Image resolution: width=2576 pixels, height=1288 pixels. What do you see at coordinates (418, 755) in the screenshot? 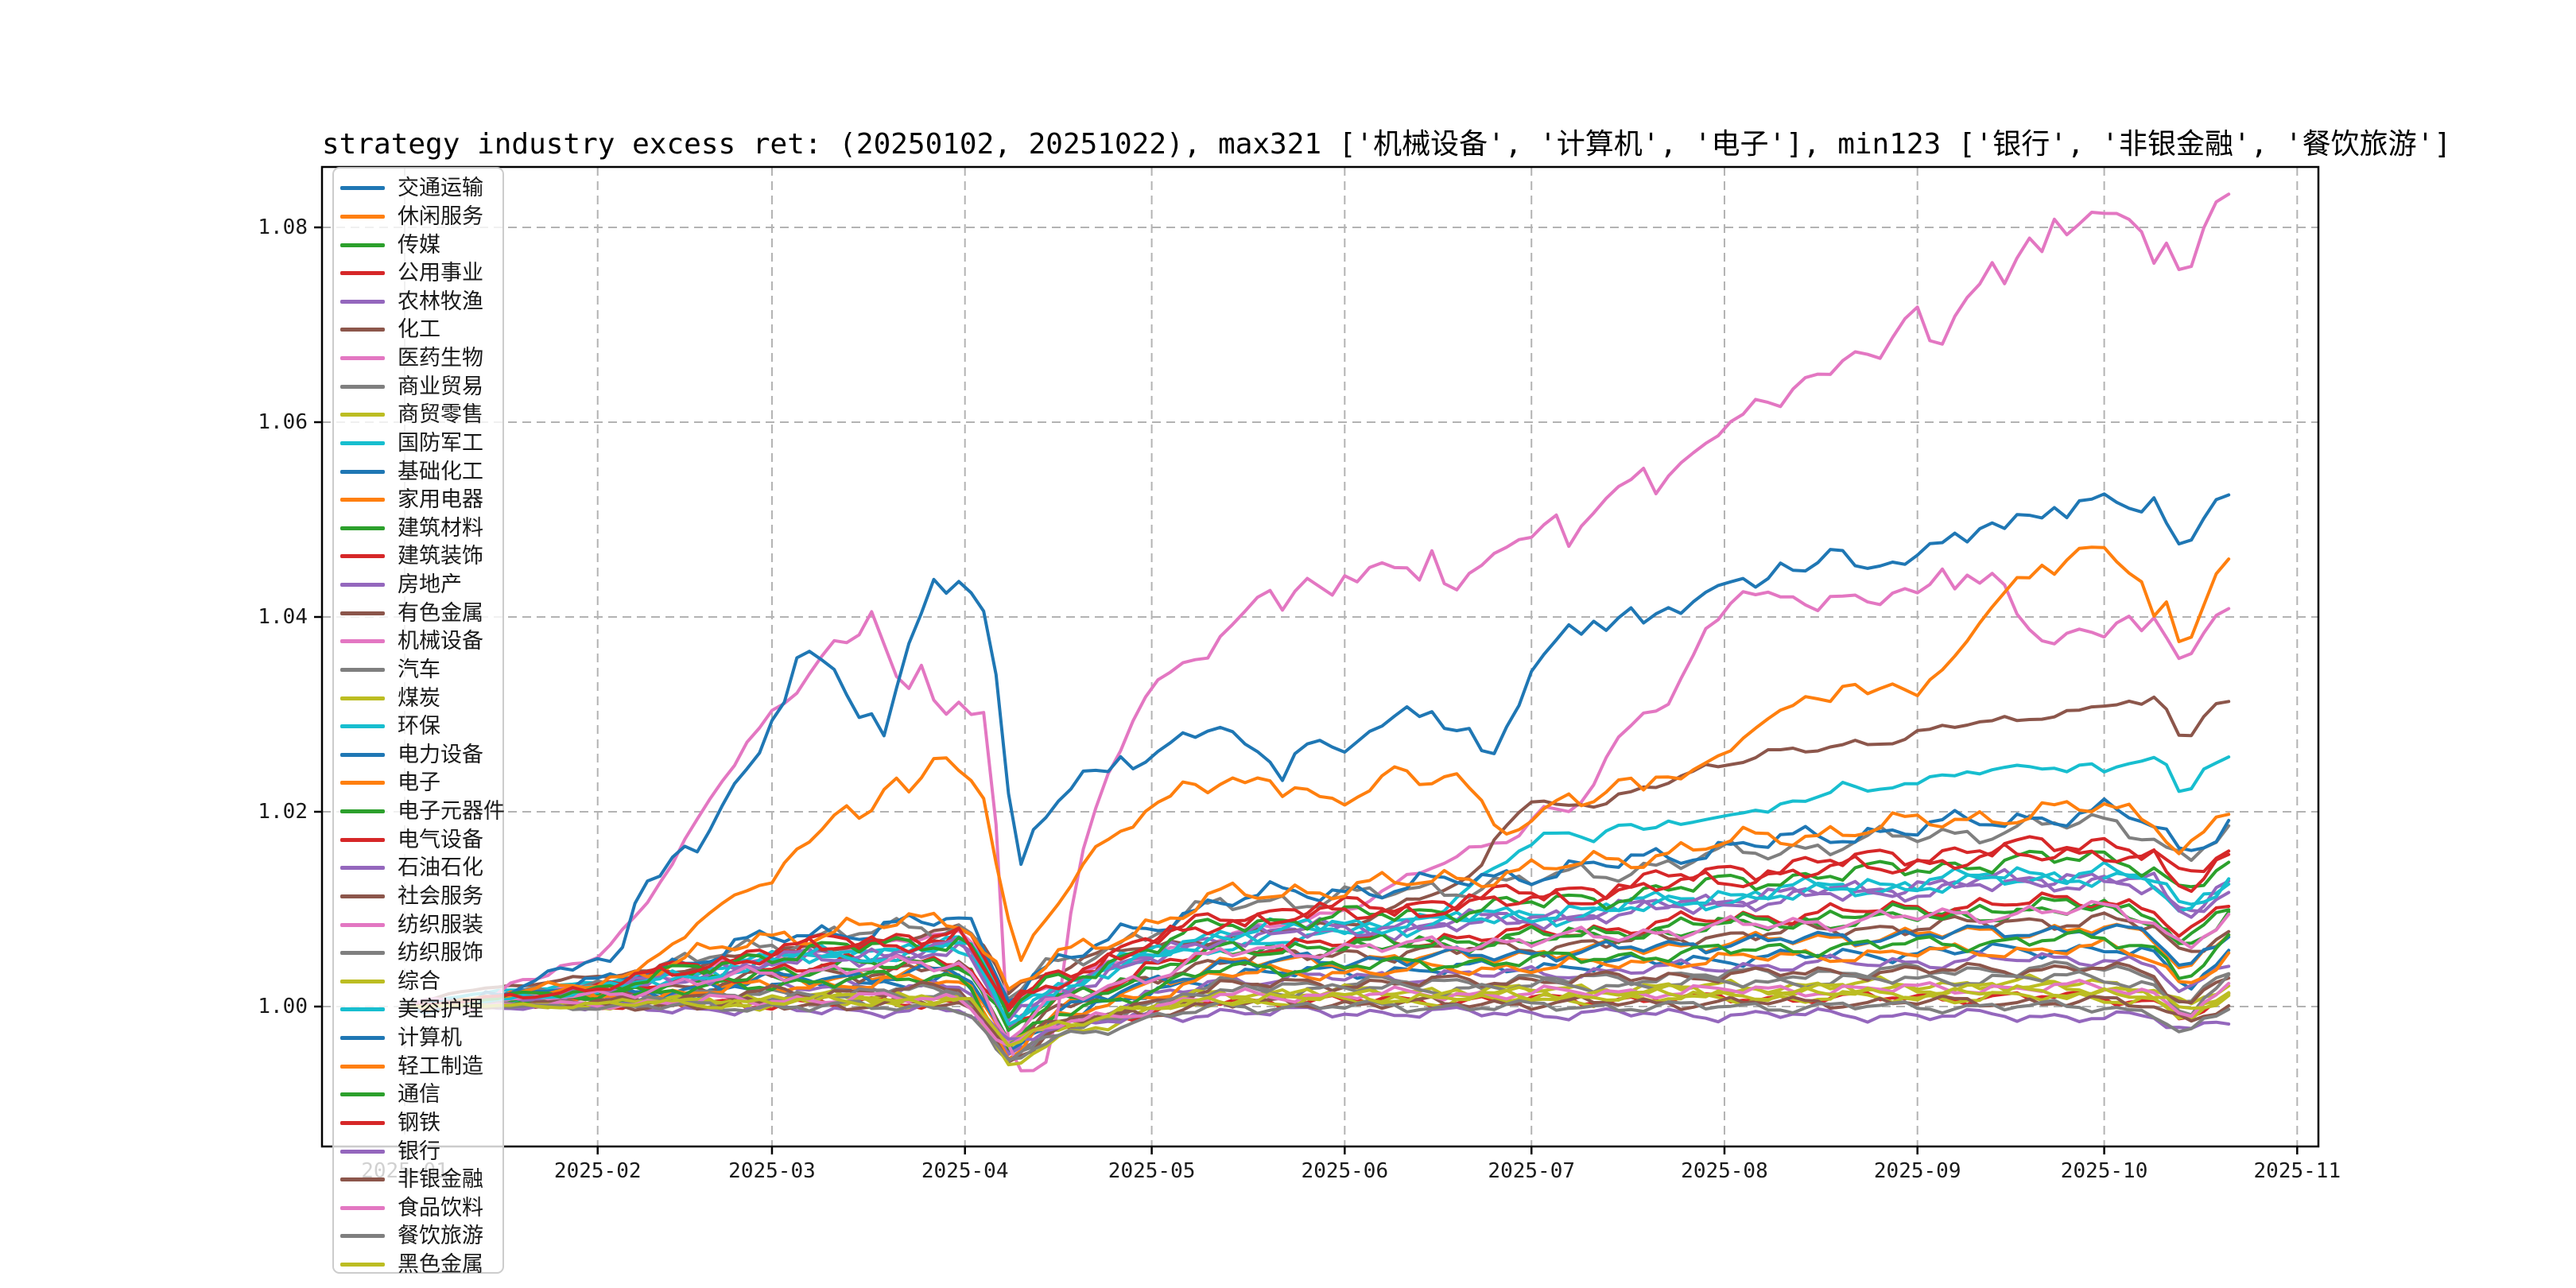
I see `legend-item-电力设备: 电力设备` at bounding box center [418, 755].